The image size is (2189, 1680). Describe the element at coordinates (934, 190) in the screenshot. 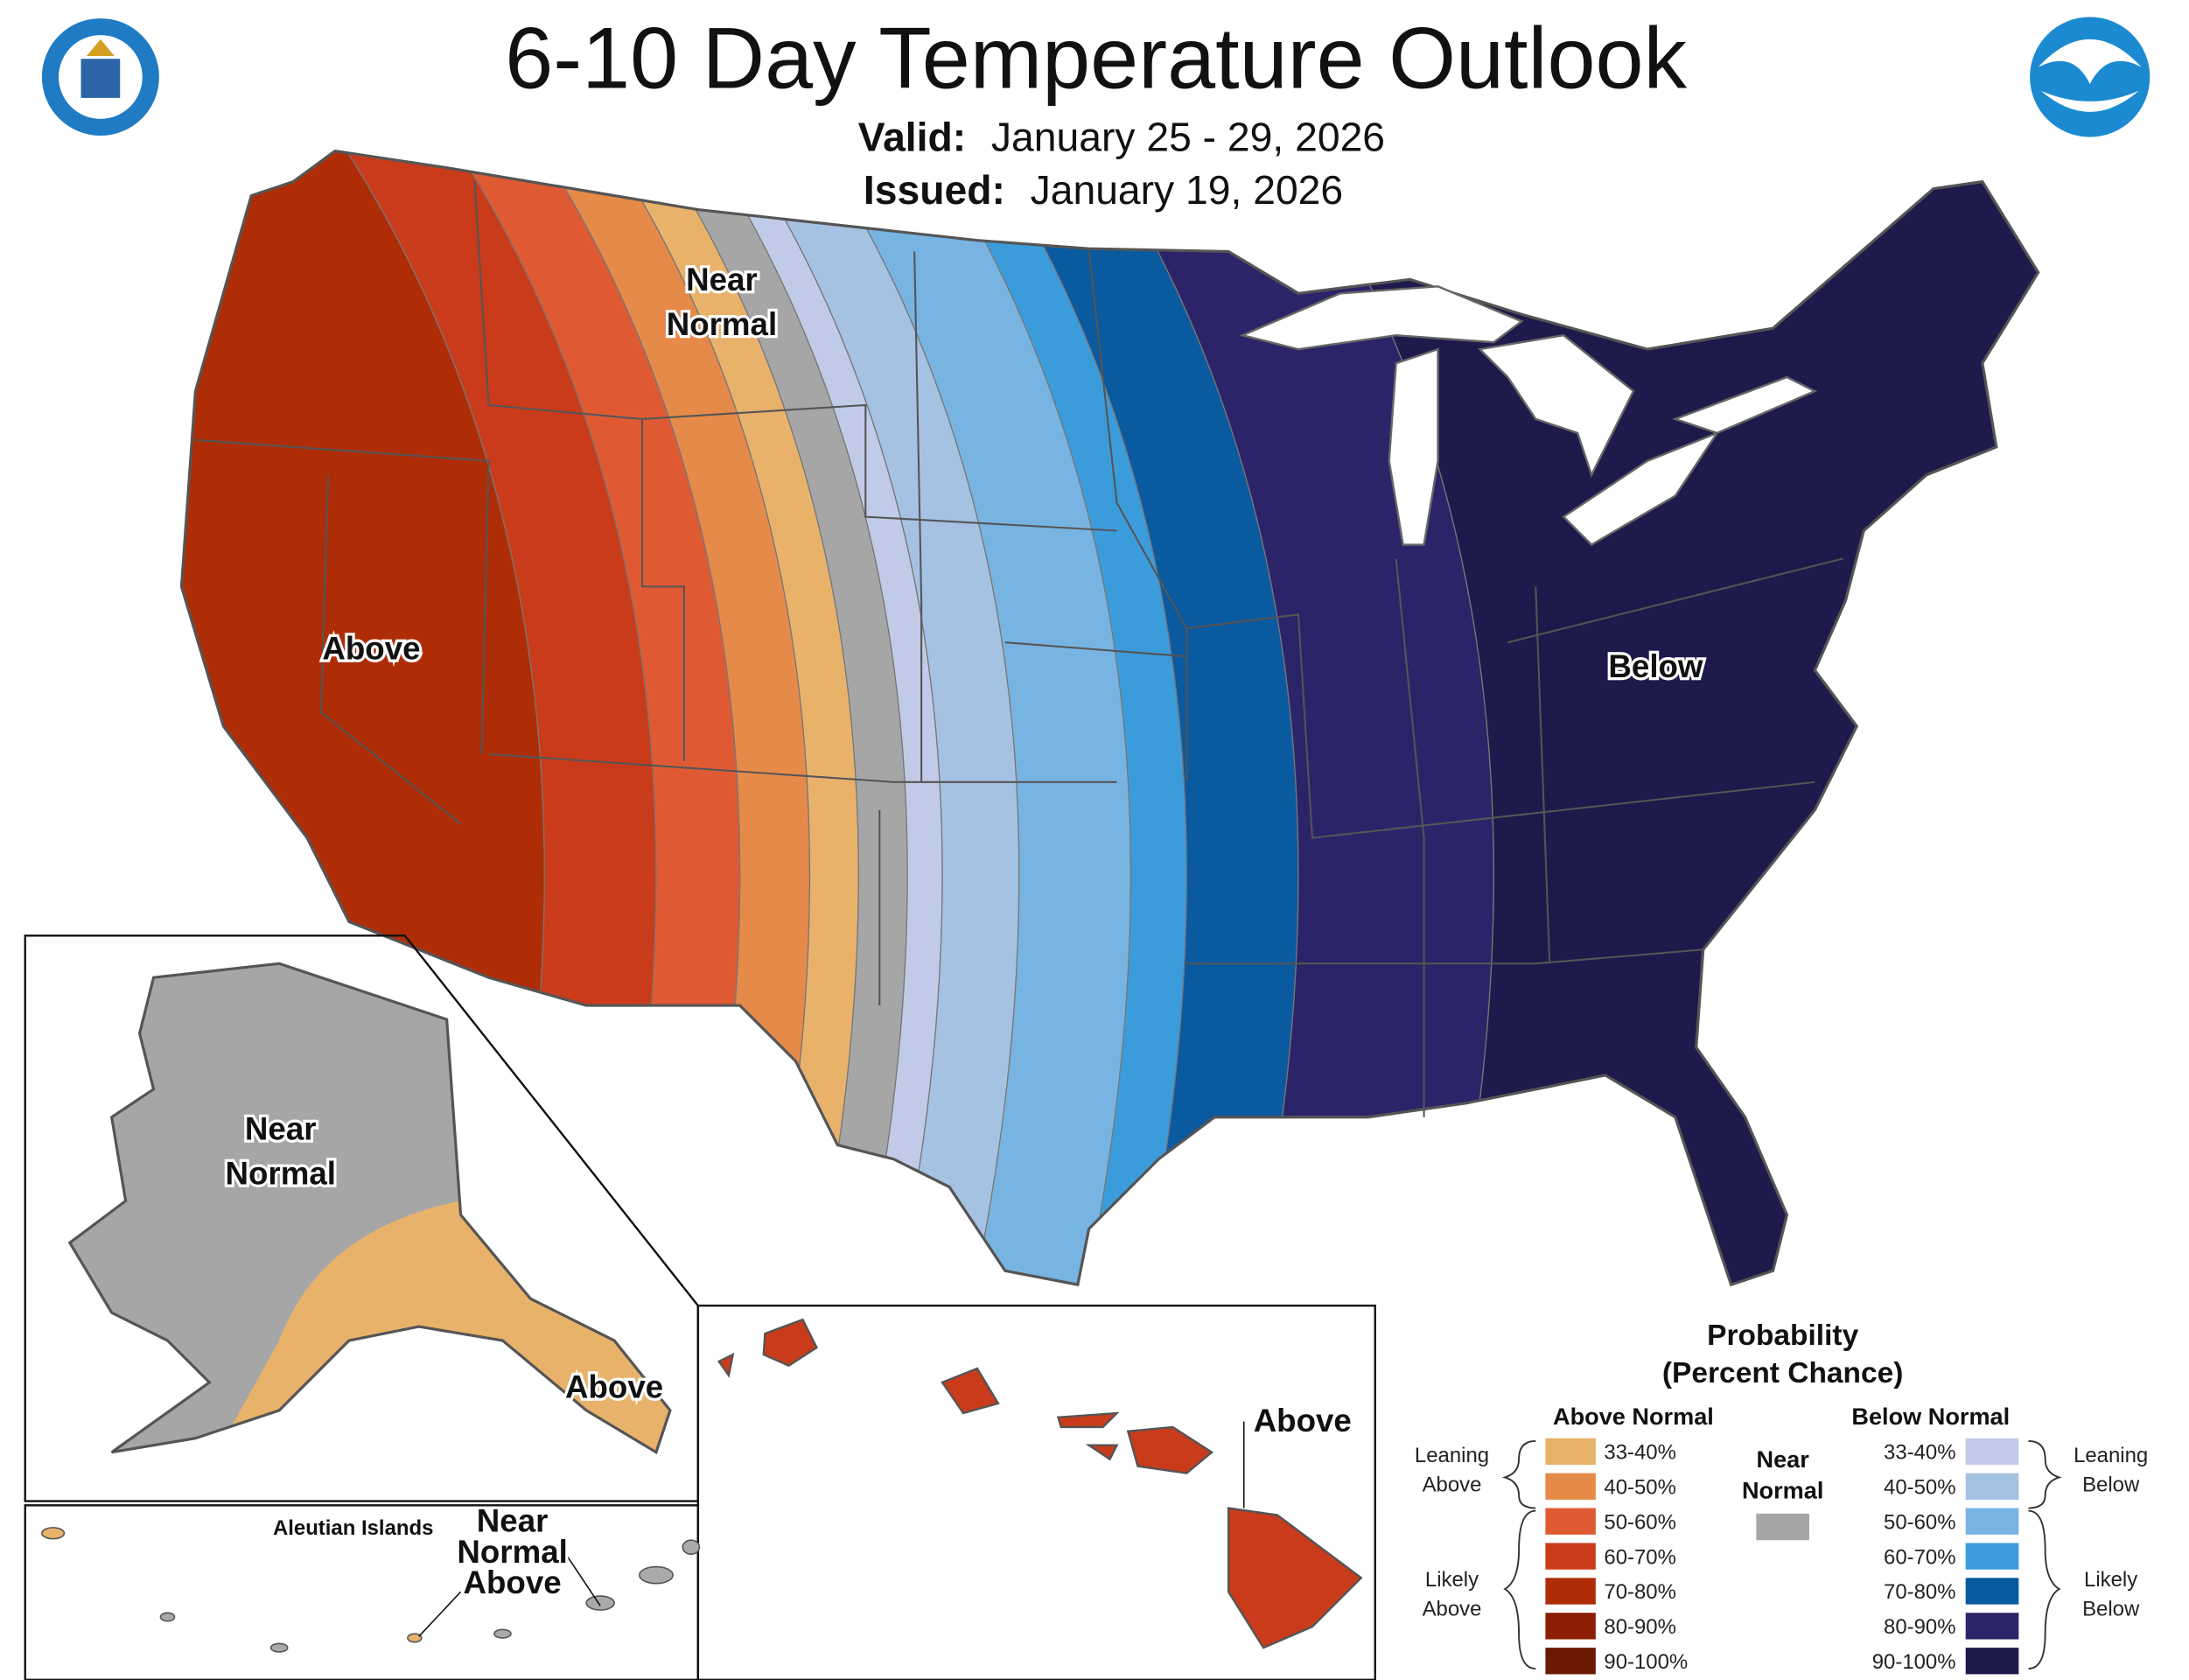

I see `issued-label: Issued:` at that location.